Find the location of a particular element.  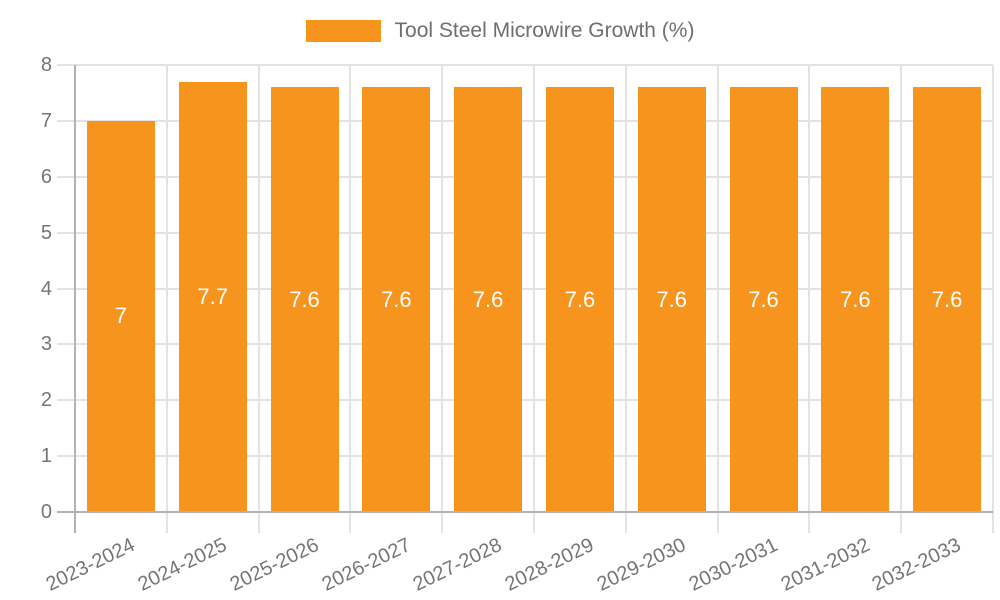

bar-2031-2032 is located at coordinates (855, 299).